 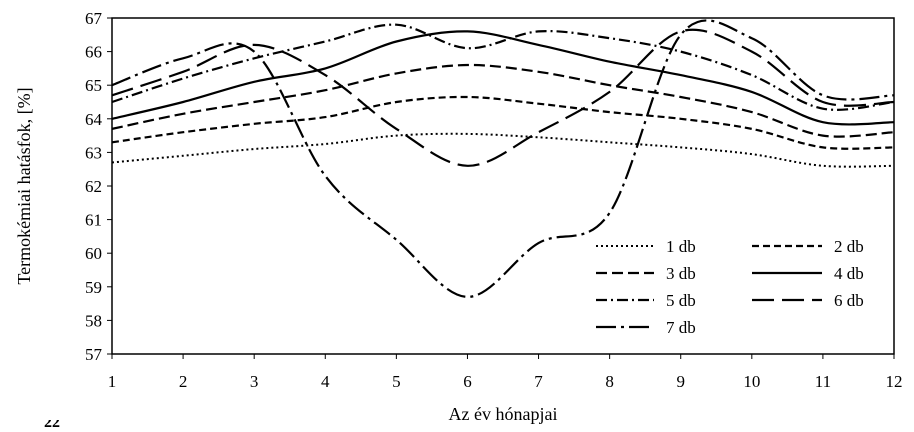 I want to click on x-tick-label: 1, so click(x=112, y=381).